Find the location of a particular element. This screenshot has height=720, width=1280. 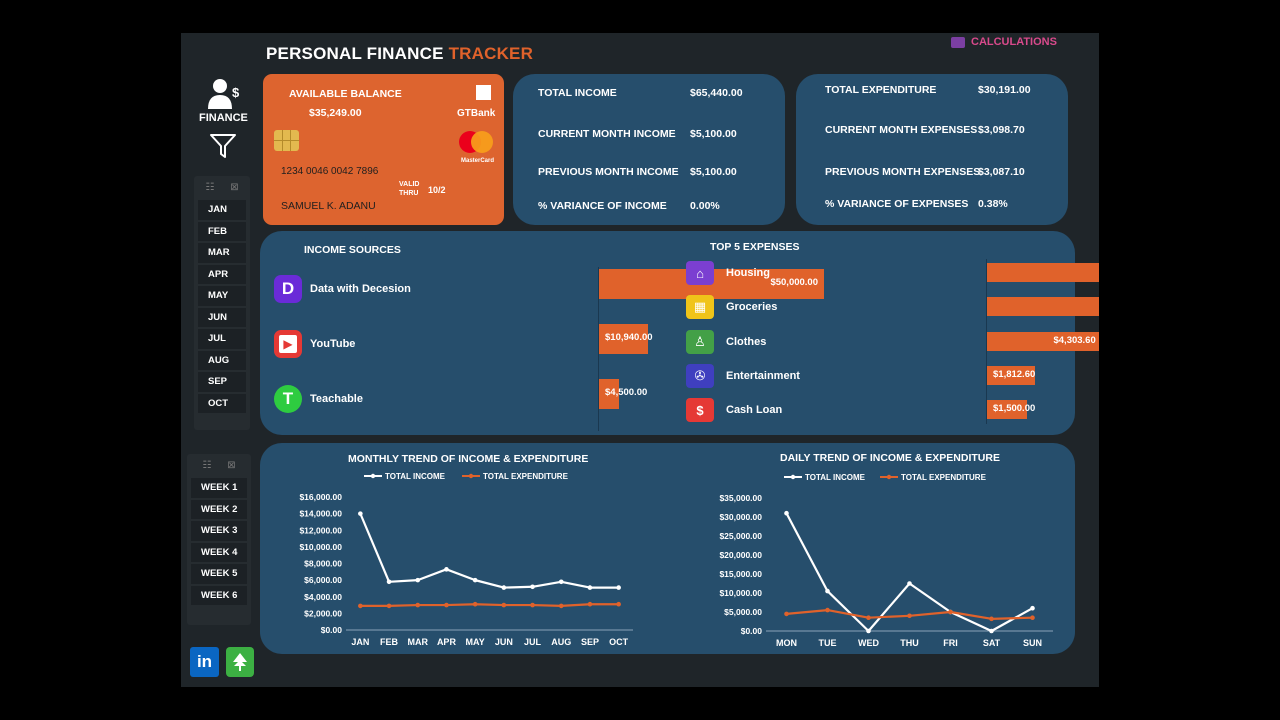

x-tick-label: FRI is located at coordinates (950, 643).